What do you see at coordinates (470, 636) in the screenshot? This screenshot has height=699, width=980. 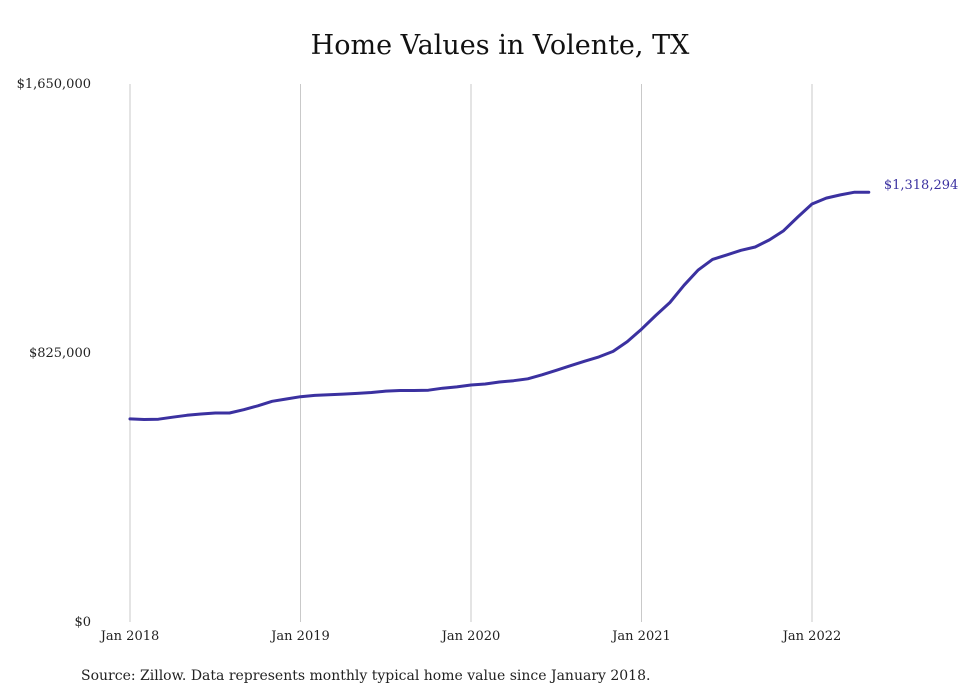 I see `x-tick-label: Jan 2020` at bounding box center [470, 636].